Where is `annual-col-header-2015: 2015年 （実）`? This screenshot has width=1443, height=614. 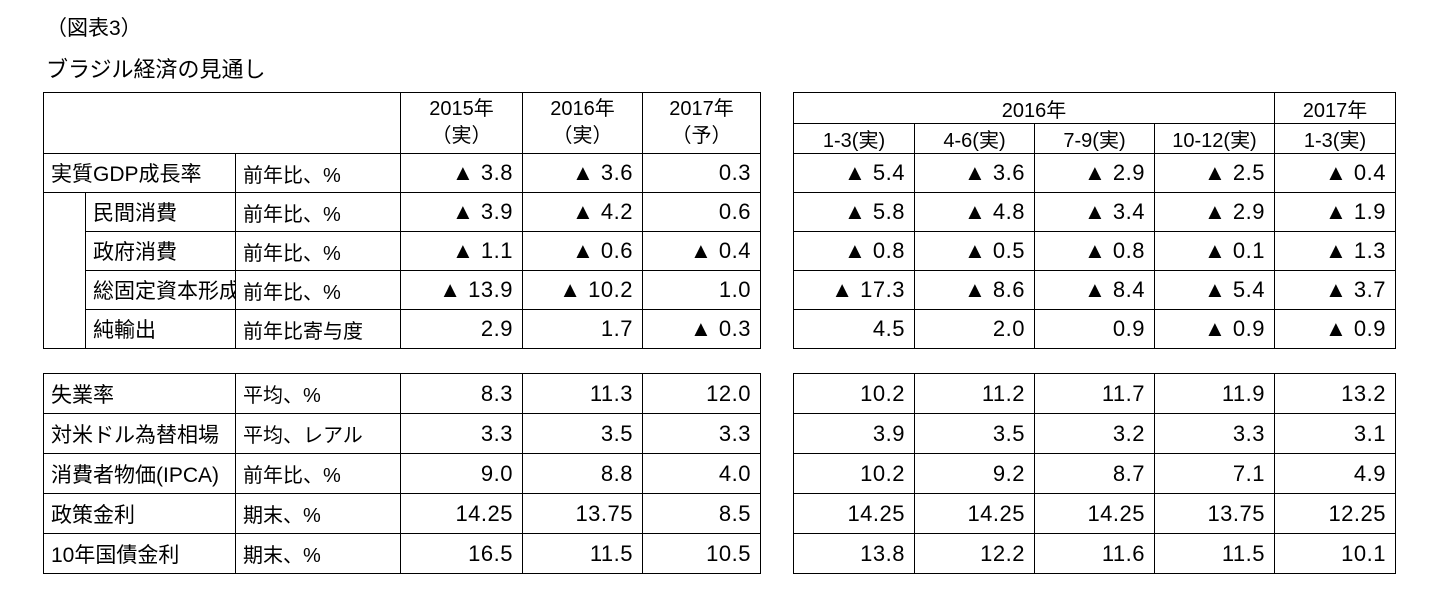 annual-col-header-2015: 2015年 （実） is located at coordinates (462, 123).